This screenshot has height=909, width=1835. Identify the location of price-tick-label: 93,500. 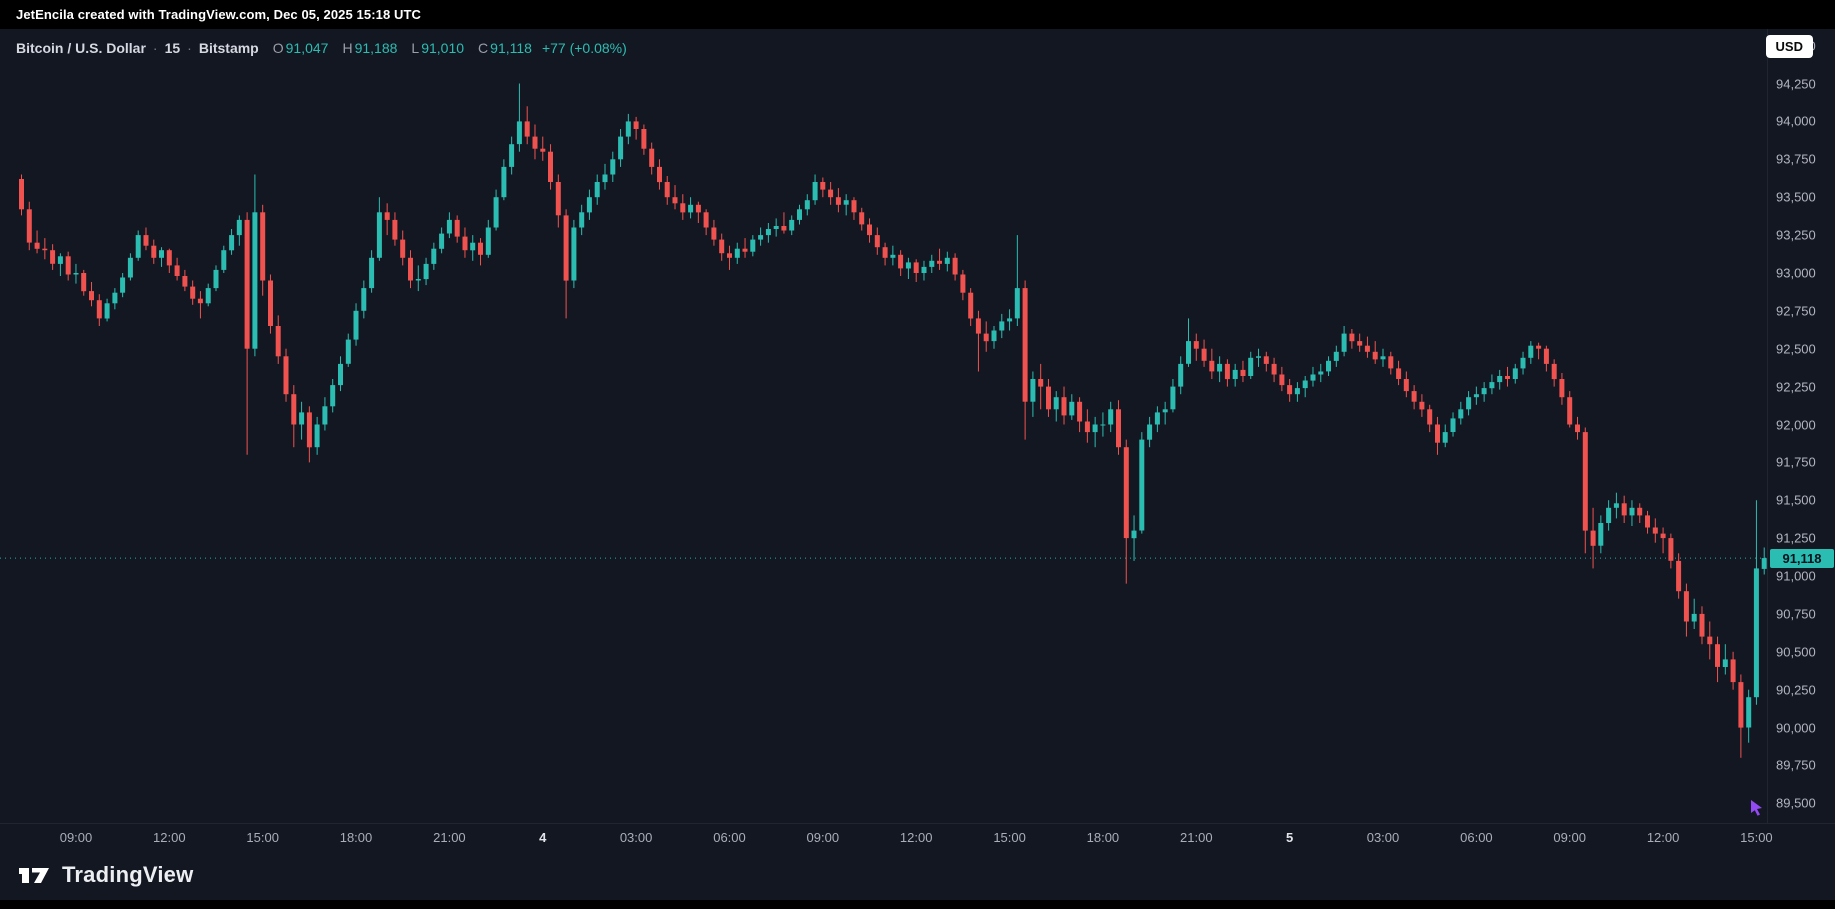
(1796, 197).